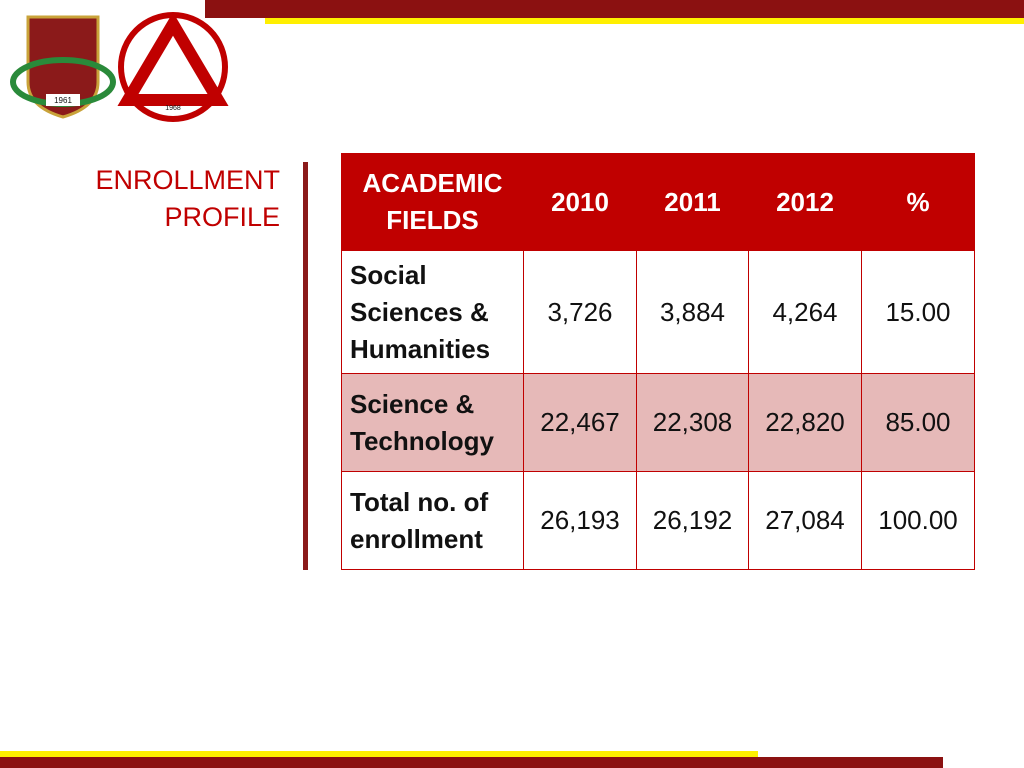 The height and width of the screenshot is (768, 1024). What do you see at coordinates (63, 67) in the screenshot?
I see `left-seal` at bounding box center [63, 67].